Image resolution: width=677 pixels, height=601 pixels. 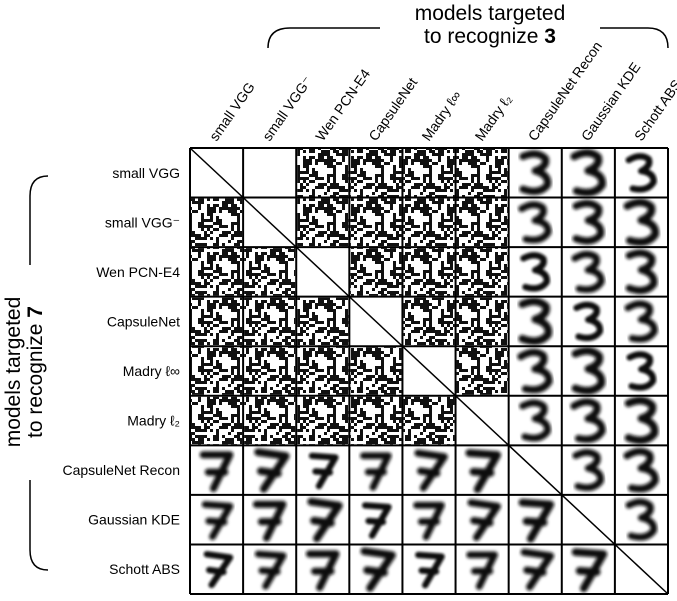 I want to click on row-label: Madry ℓ∞, so click(x=151, y=371).